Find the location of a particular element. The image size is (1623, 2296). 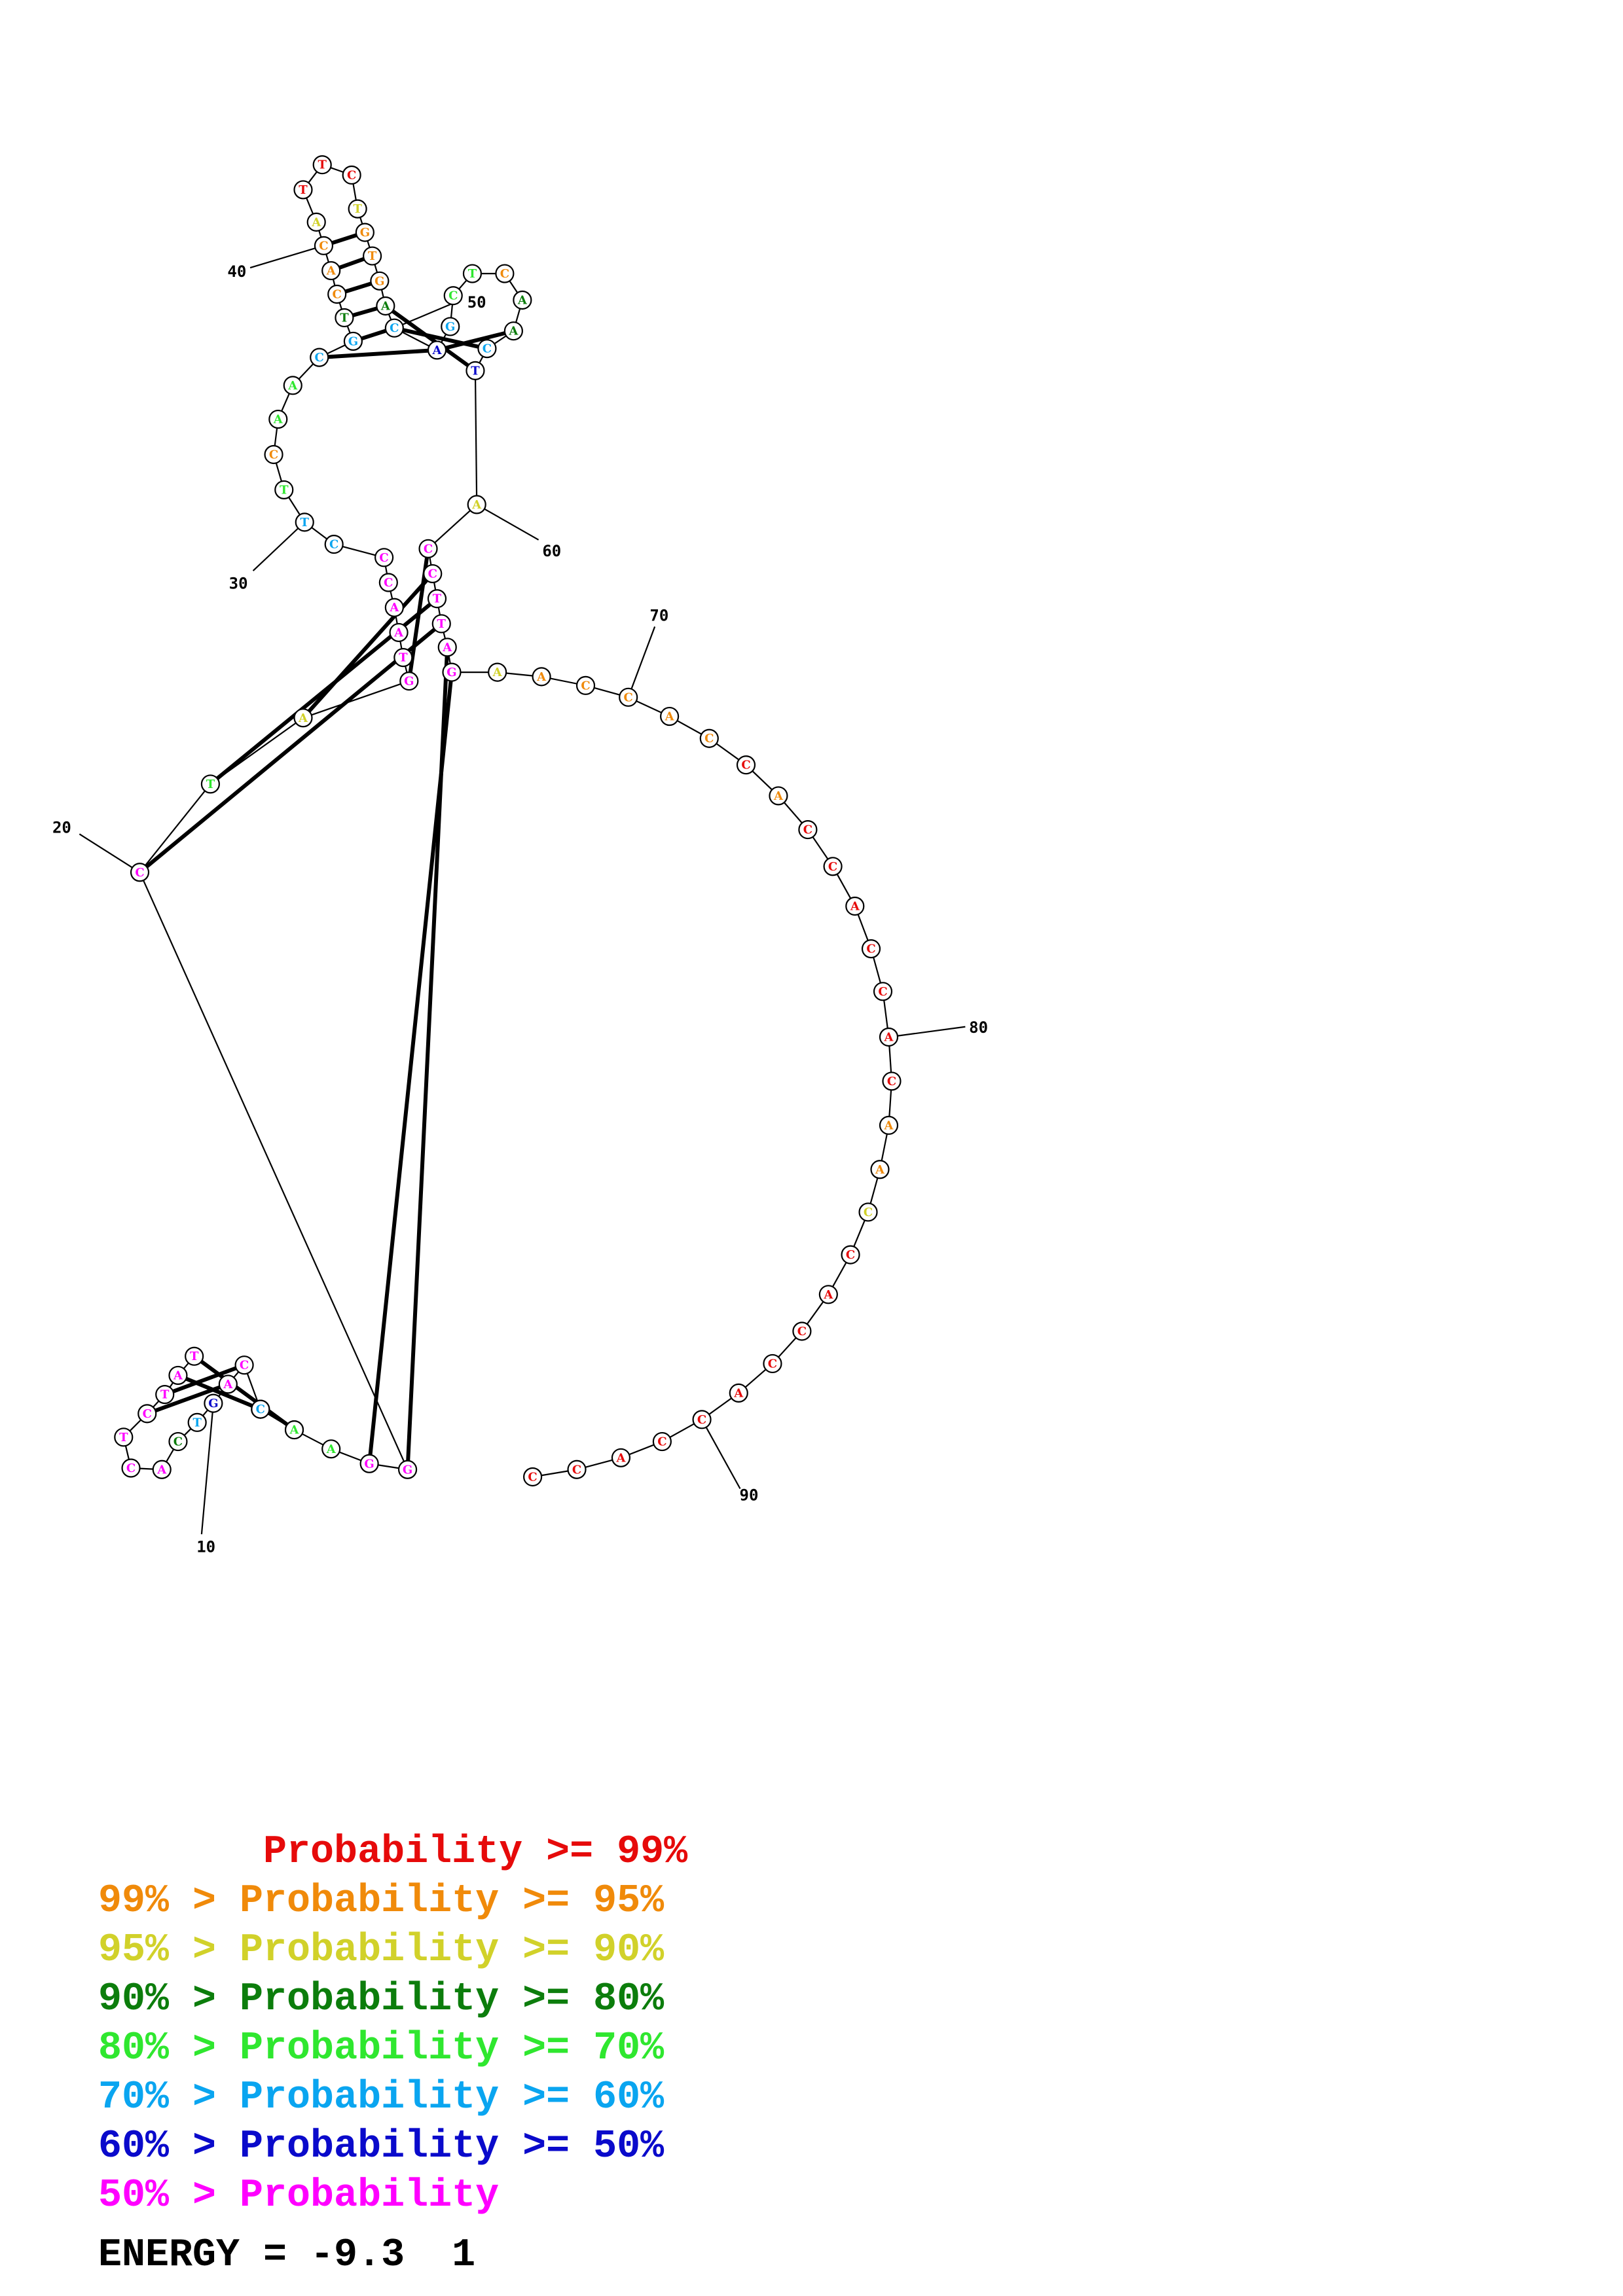

nucleotide-79: C is located at coordinates (883, 991).